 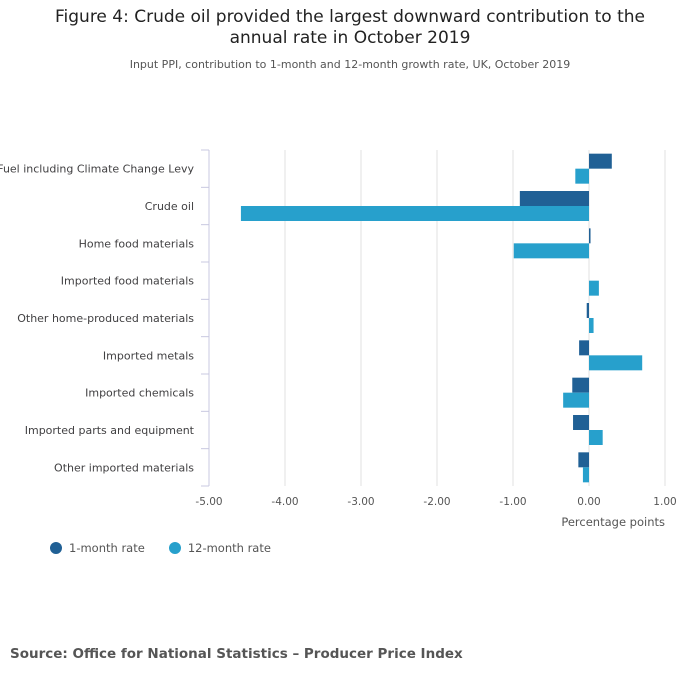 What do you see at coordinates (148, 355) in the screenshot?
I see `category-label: Imported metals` at bounding box center [148, 355].